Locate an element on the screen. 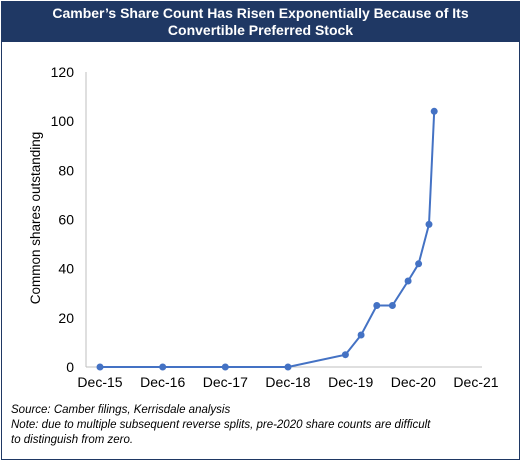 The width and height of the screenshot is (523, 463). y-tick-label: 0 is located at coordinates (70, 367).